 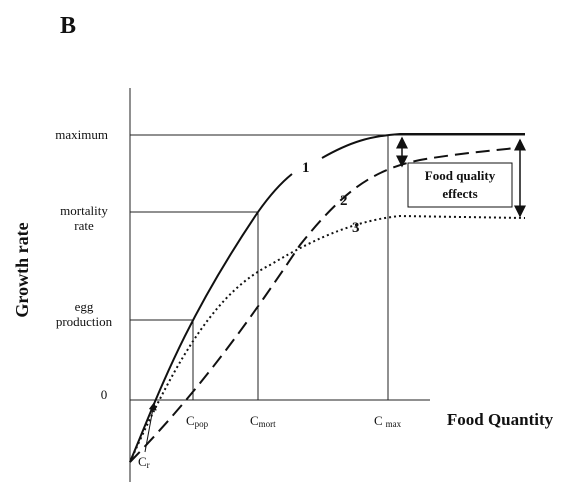 What do you see at coordinates (460, 185) in the screenshot?
I see `quality-box` at bounding box center [460, 185].